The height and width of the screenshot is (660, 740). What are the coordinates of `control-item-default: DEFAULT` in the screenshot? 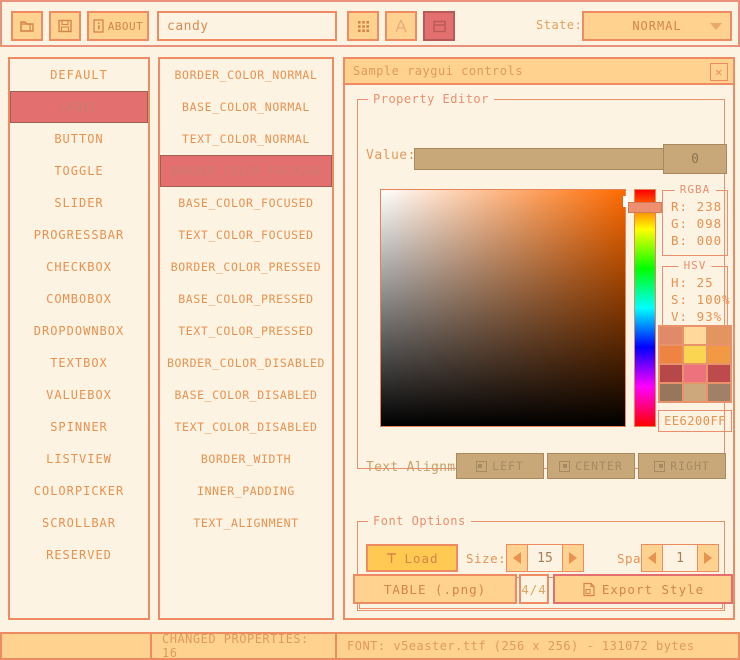 It's located at (79, 75).